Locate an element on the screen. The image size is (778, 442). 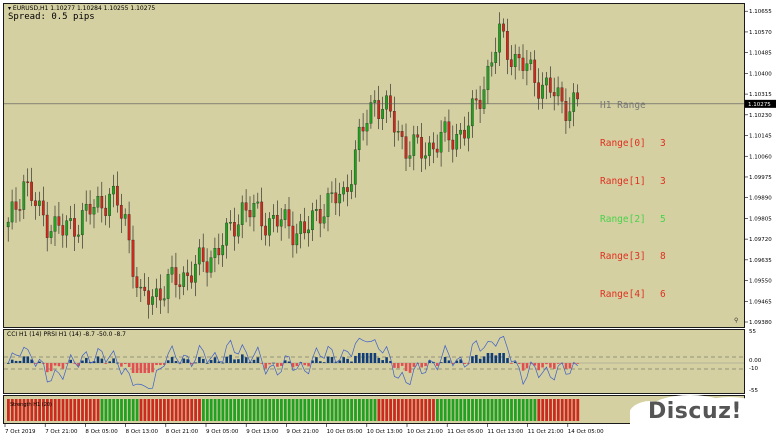
current-price-label: 1.10275 is located at coordinates (759, 105).